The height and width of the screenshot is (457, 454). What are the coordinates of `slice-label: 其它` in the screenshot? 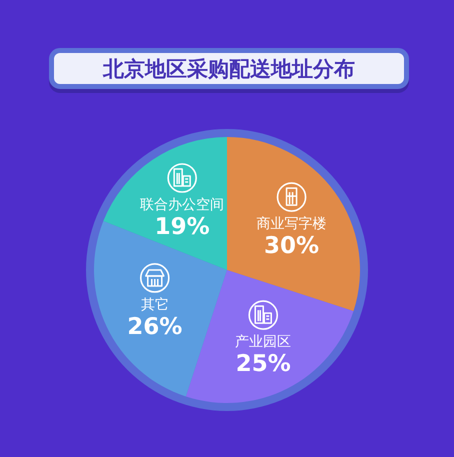 It's located at (154, 304).